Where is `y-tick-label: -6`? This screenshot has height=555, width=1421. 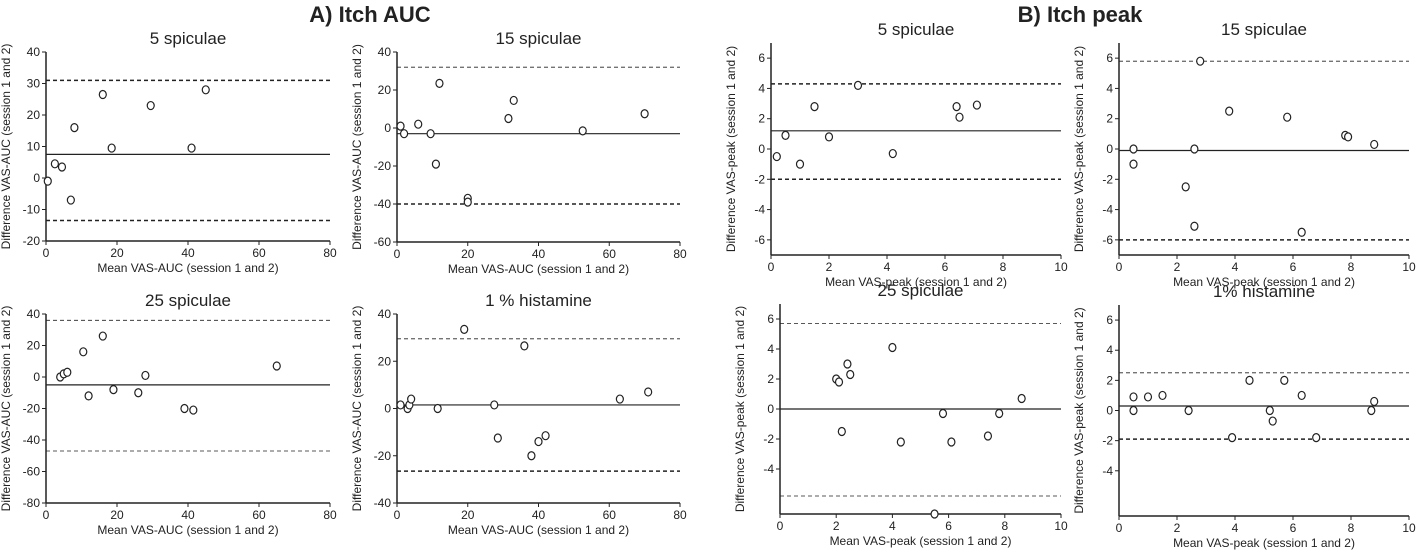
y-tick-label: -6 is located at coordinates (1107, 240).